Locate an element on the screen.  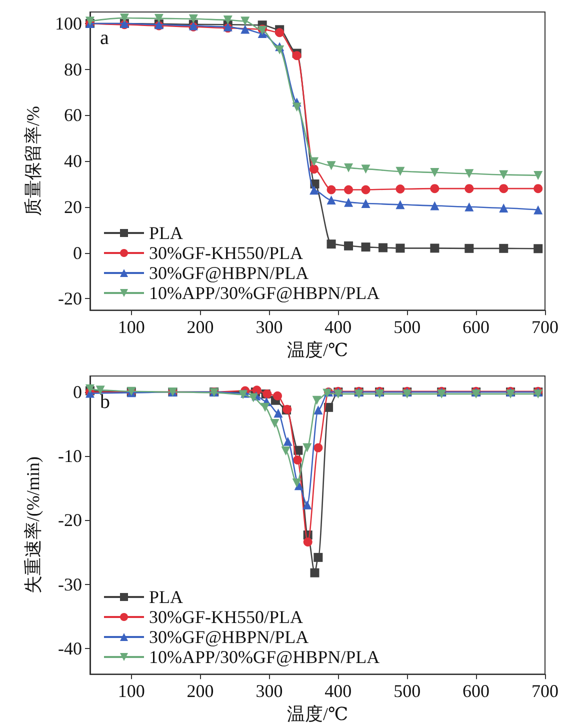
x-tick-label: 600 is located at coordinates (476, 327).